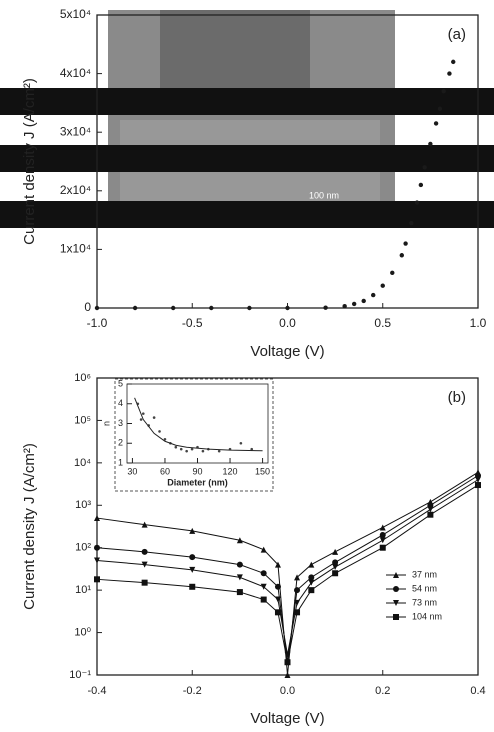  I want to click on x-tick-label: -0.4, so click(97, 691).